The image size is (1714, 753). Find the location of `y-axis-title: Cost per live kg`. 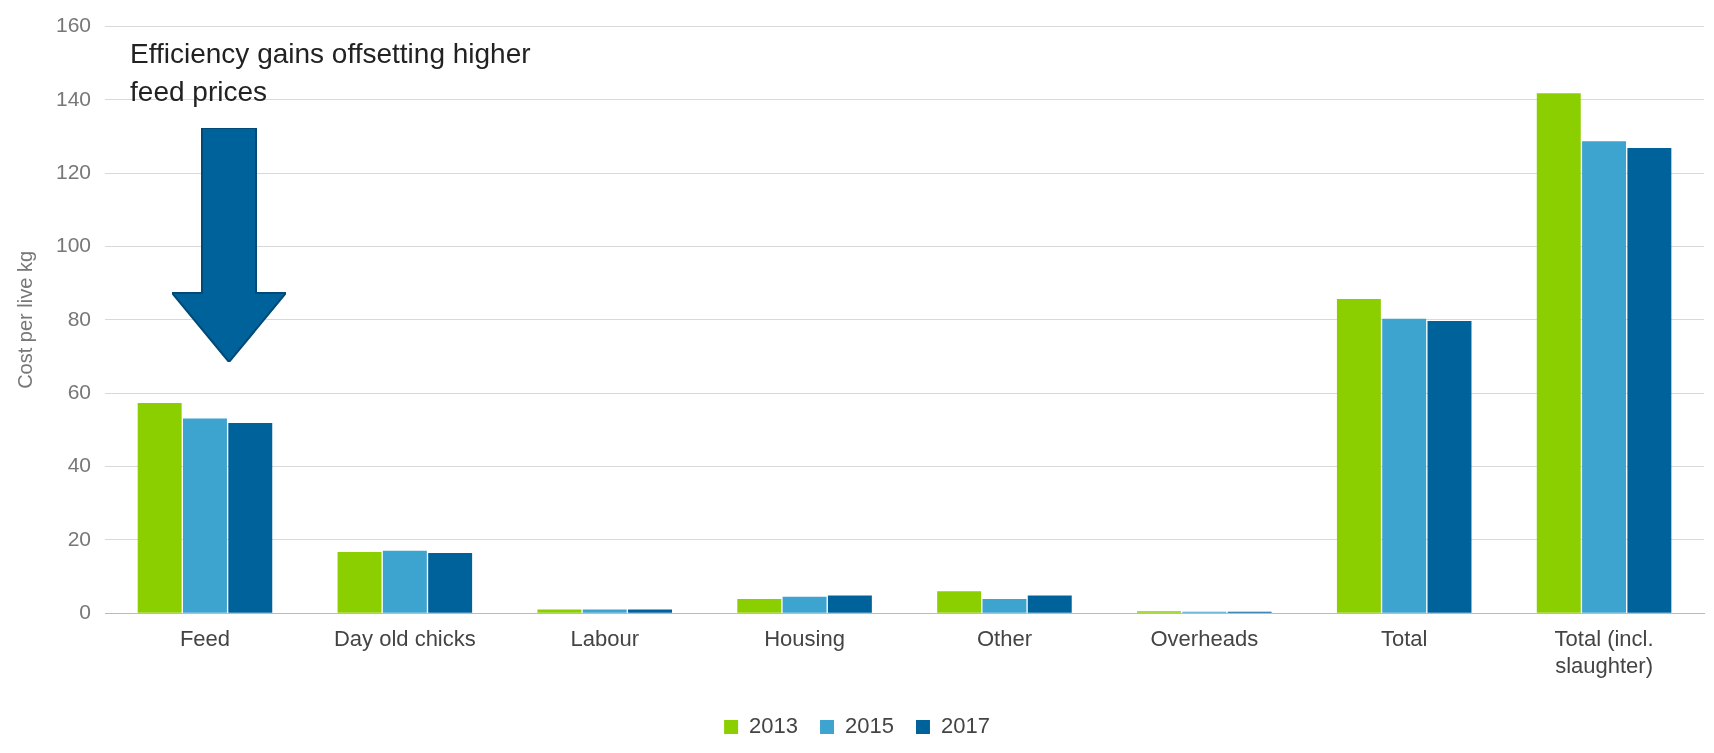

y-axis-title: Cost per live kg is located at coordinates (24, 319).